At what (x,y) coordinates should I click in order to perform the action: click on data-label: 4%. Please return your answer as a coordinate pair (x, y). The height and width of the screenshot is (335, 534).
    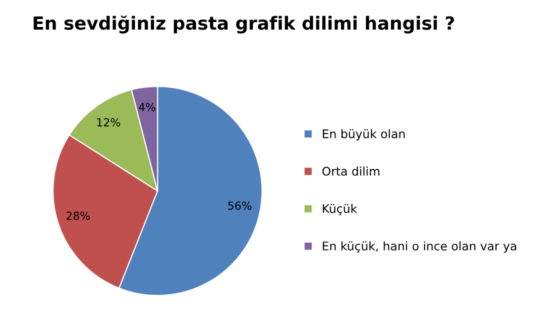
    Looking at the image, I should click on (147, 107).